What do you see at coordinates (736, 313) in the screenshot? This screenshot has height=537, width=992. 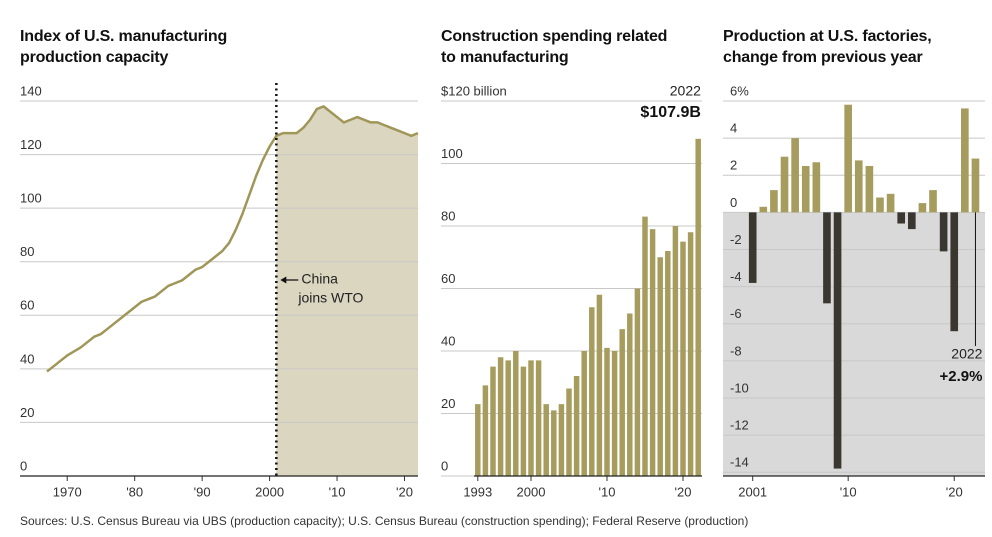 I see `y-tick-label: -6` at bounding box center [736, 313].